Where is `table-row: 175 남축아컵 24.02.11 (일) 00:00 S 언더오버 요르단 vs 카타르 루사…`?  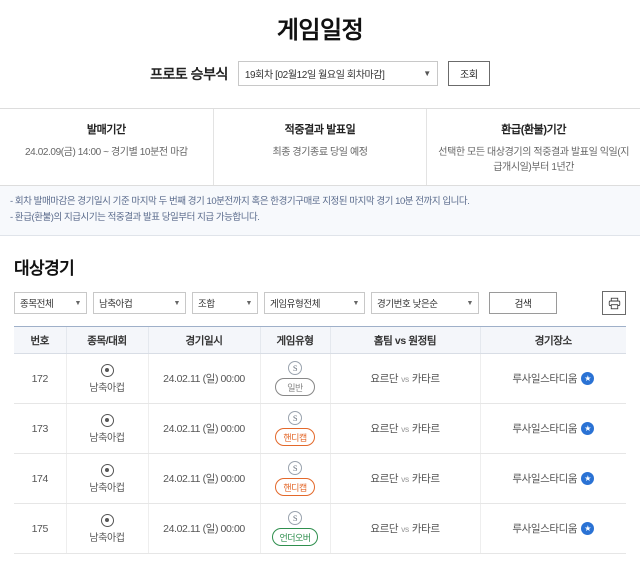 table-row: 175 남축아컵 24.02.11 (일) 00:00 S 언더오버 요르단 vs 카타르 루사… is located at coordinates (320, 529).